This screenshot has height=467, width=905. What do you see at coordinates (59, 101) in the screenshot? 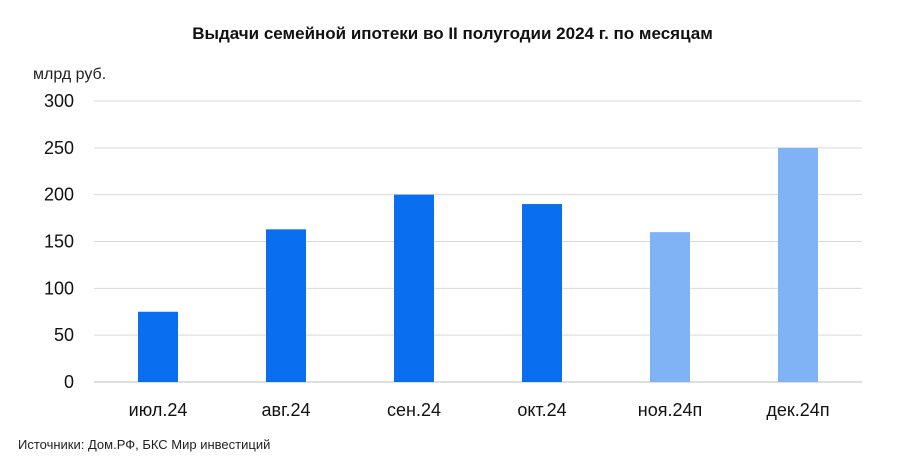
I see `y-tick-label: 300` at bounding box center [59, 101].